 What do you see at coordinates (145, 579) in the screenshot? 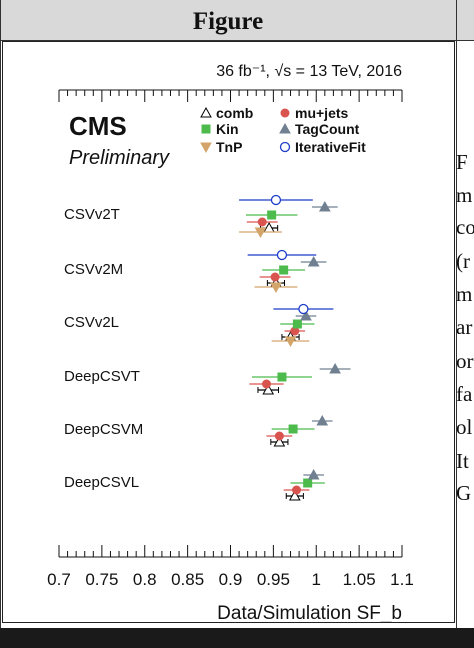
I see `x-tick-label: 0.8` at bounding box center [145, 579].